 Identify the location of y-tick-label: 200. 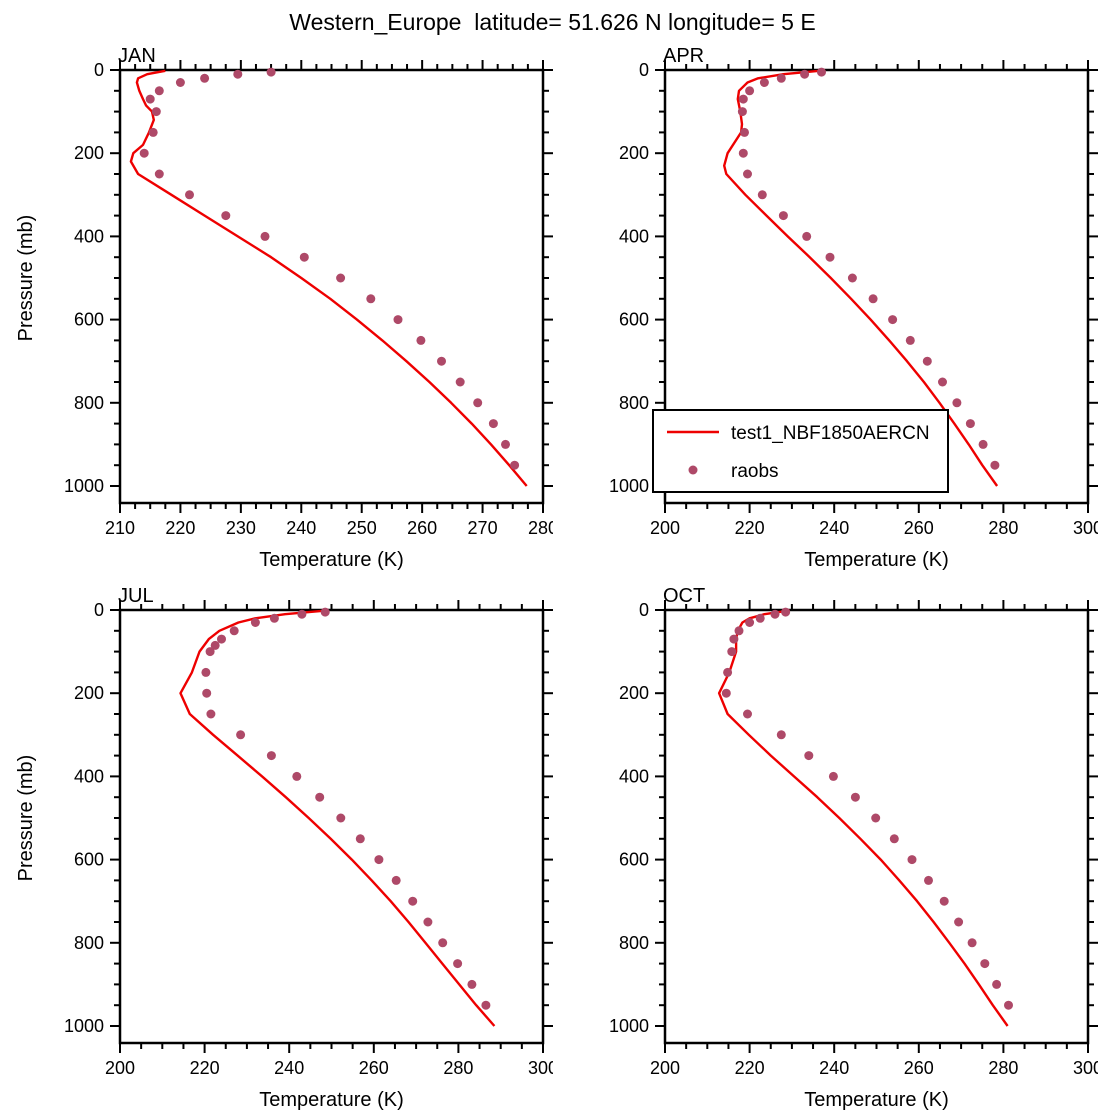
(89, 693).